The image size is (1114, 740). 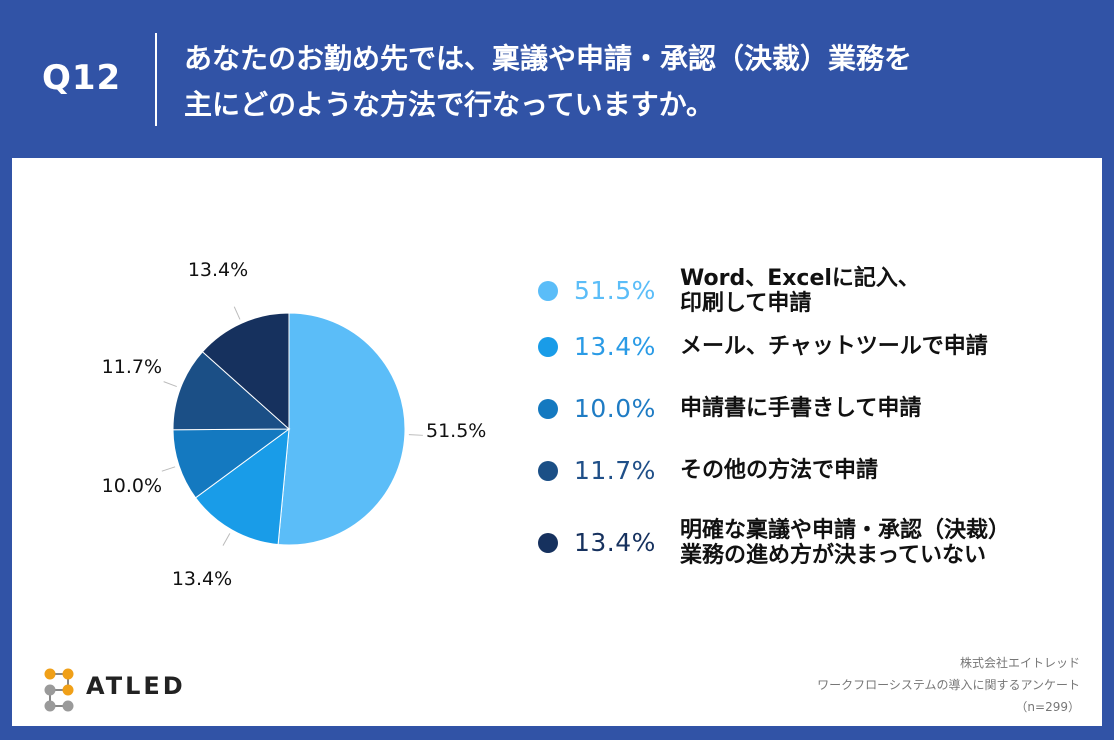 I want to click on legend-label-line: 申請書に手書きして申請, so click(x=801, y=408).